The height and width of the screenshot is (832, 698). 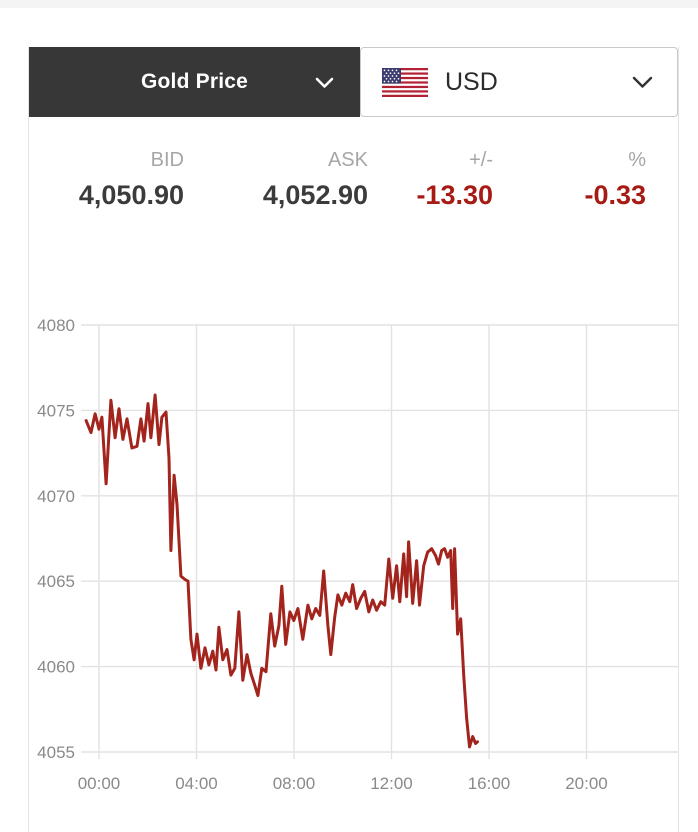 What do you see at coordinates (471, 81) in the screenshot?
I see `currency-select-label: USD` at bounding box center [471, 81].